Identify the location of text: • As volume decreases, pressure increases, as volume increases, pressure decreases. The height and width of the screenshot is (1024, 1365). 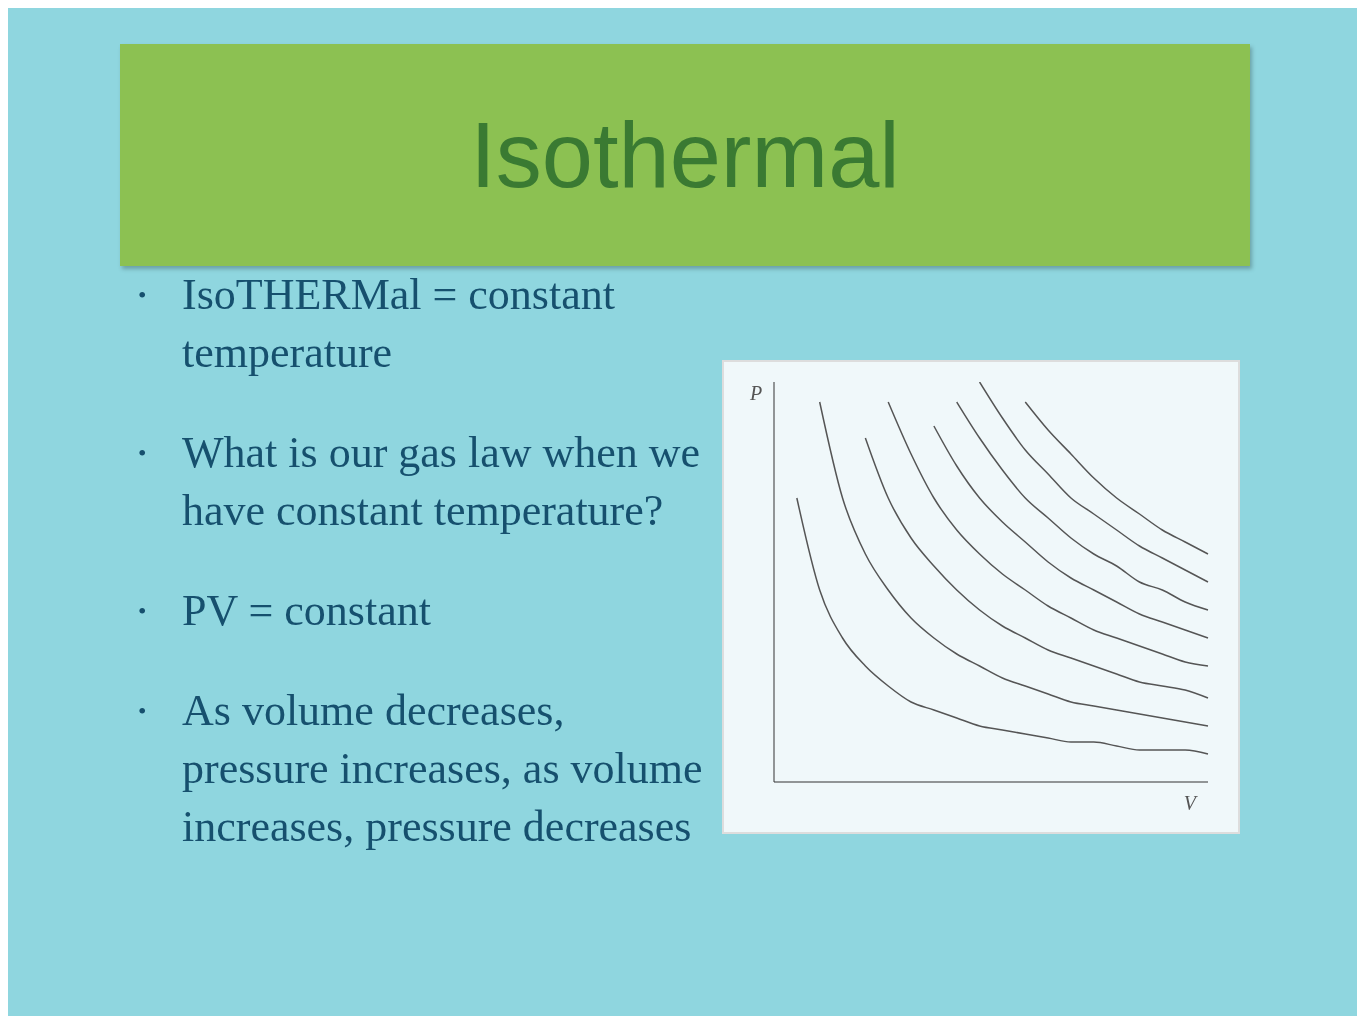
(420, 768).